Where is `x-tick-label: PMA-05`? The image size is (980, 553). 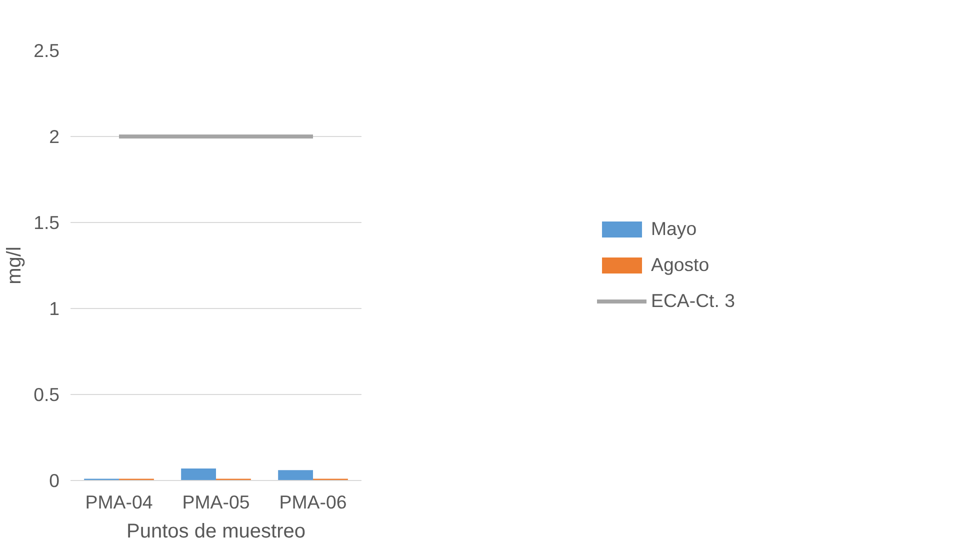 x-tick-label: PMA-05 is located at coordinates (216, 502).